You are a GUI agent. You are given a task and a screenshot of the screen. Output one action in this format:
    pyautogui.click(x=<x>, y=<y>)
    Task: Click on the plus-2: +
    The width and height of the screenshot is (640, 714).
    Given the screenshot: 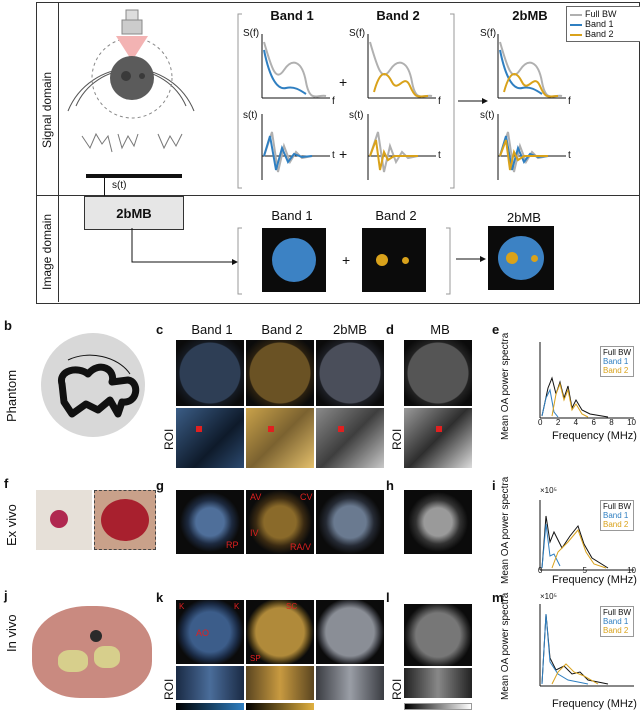 What is the action you would take?
    pyautogui.click(x=343, y=154)
    